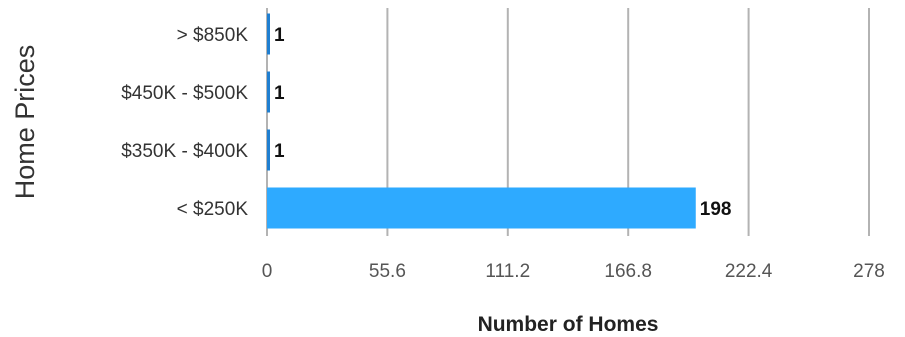 This screenshot has width=905, height=337. What do you see at coordinates (213, 35) in the screenshot?
I see `category-label: > $850K` at bounding box center [213, 35].